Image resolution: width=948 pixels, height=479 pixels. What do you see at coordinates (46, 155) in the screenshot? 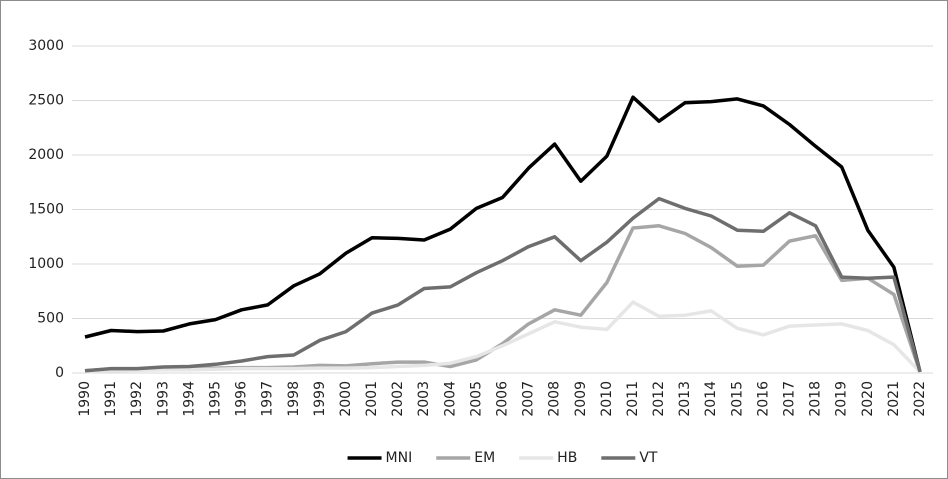
I see `y-tick-label: 2000` at bounding box center [46, 155].